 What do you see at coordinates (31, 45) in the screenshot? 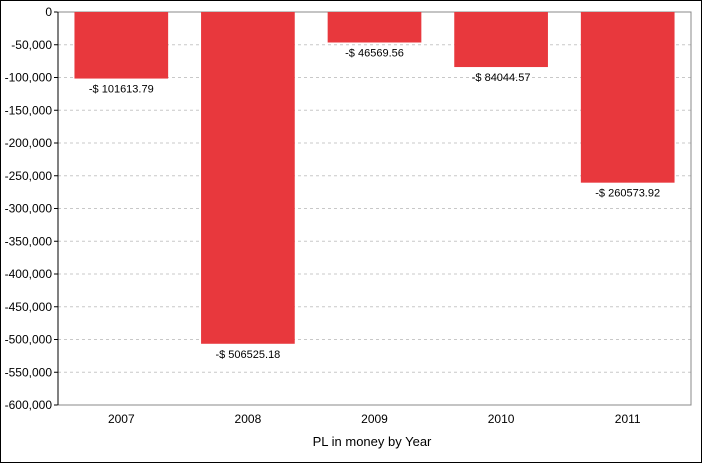
I see `y-tick-label: -50,000` at bounding box center [31, 45].